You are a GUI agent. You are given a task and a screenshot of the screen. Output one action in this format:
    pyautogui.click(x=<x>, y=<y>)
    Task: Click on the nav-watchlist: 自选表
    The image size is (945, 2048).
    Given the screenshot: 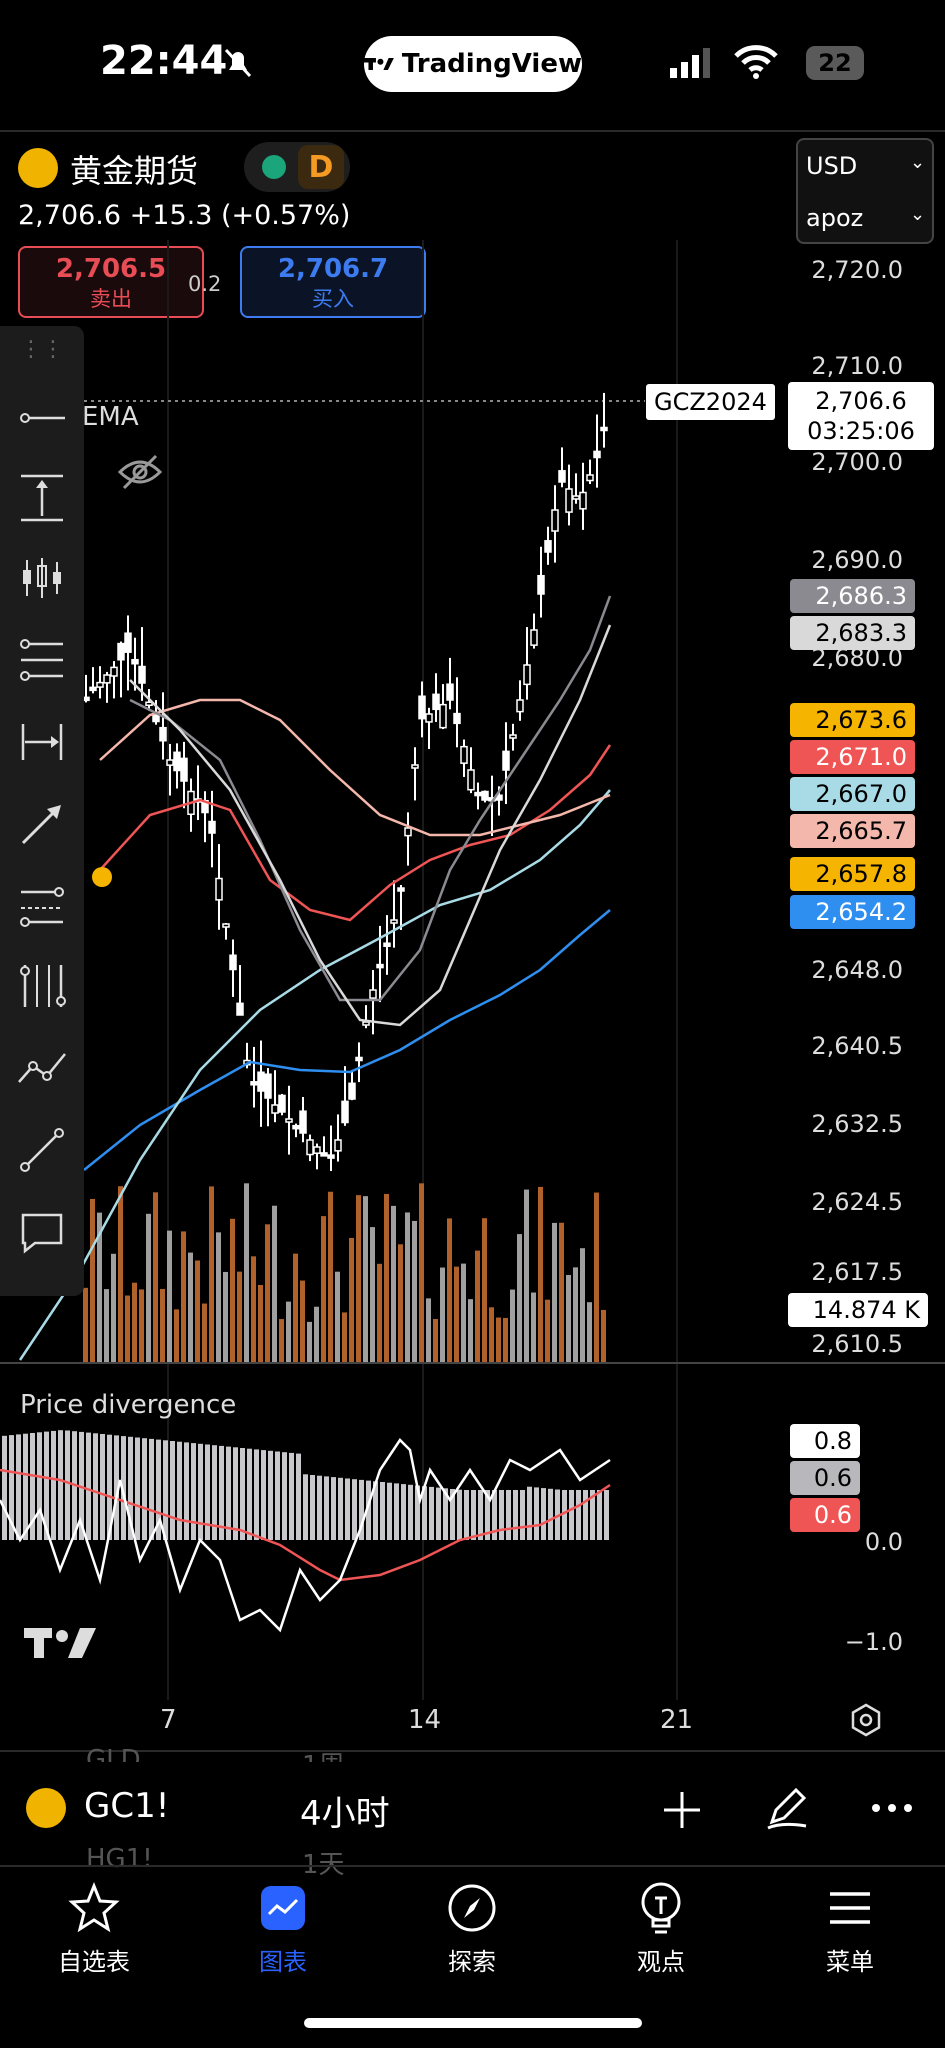 What is the action you would take?
    pyautogui.click(x=94, y=1928)
    